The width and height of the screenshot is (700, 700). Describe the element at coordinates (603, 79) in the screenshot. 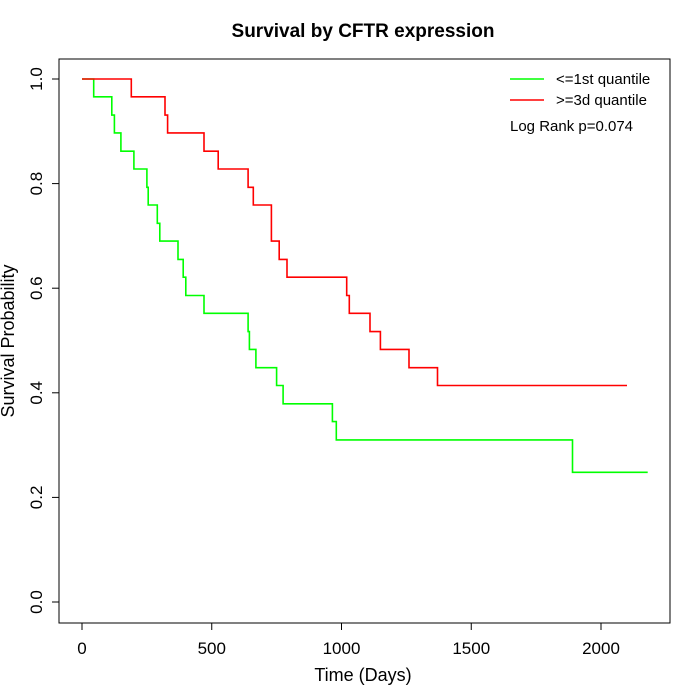

I see `legend-label-low: <=1st quantile` at that location.